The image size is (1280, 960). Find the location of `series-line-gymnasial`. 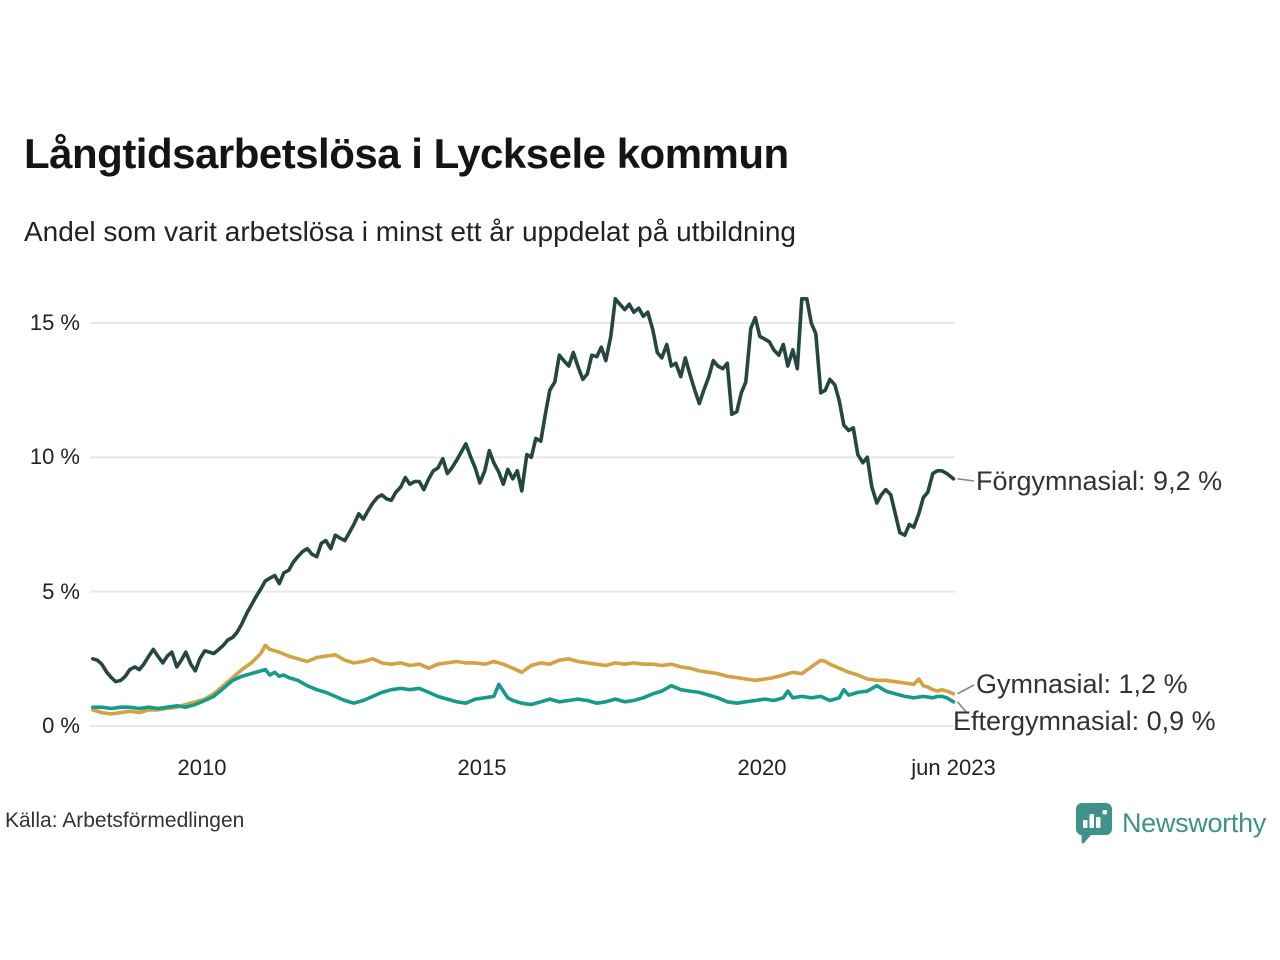

series-line-gymnasial is located at coordinates (523, 679).